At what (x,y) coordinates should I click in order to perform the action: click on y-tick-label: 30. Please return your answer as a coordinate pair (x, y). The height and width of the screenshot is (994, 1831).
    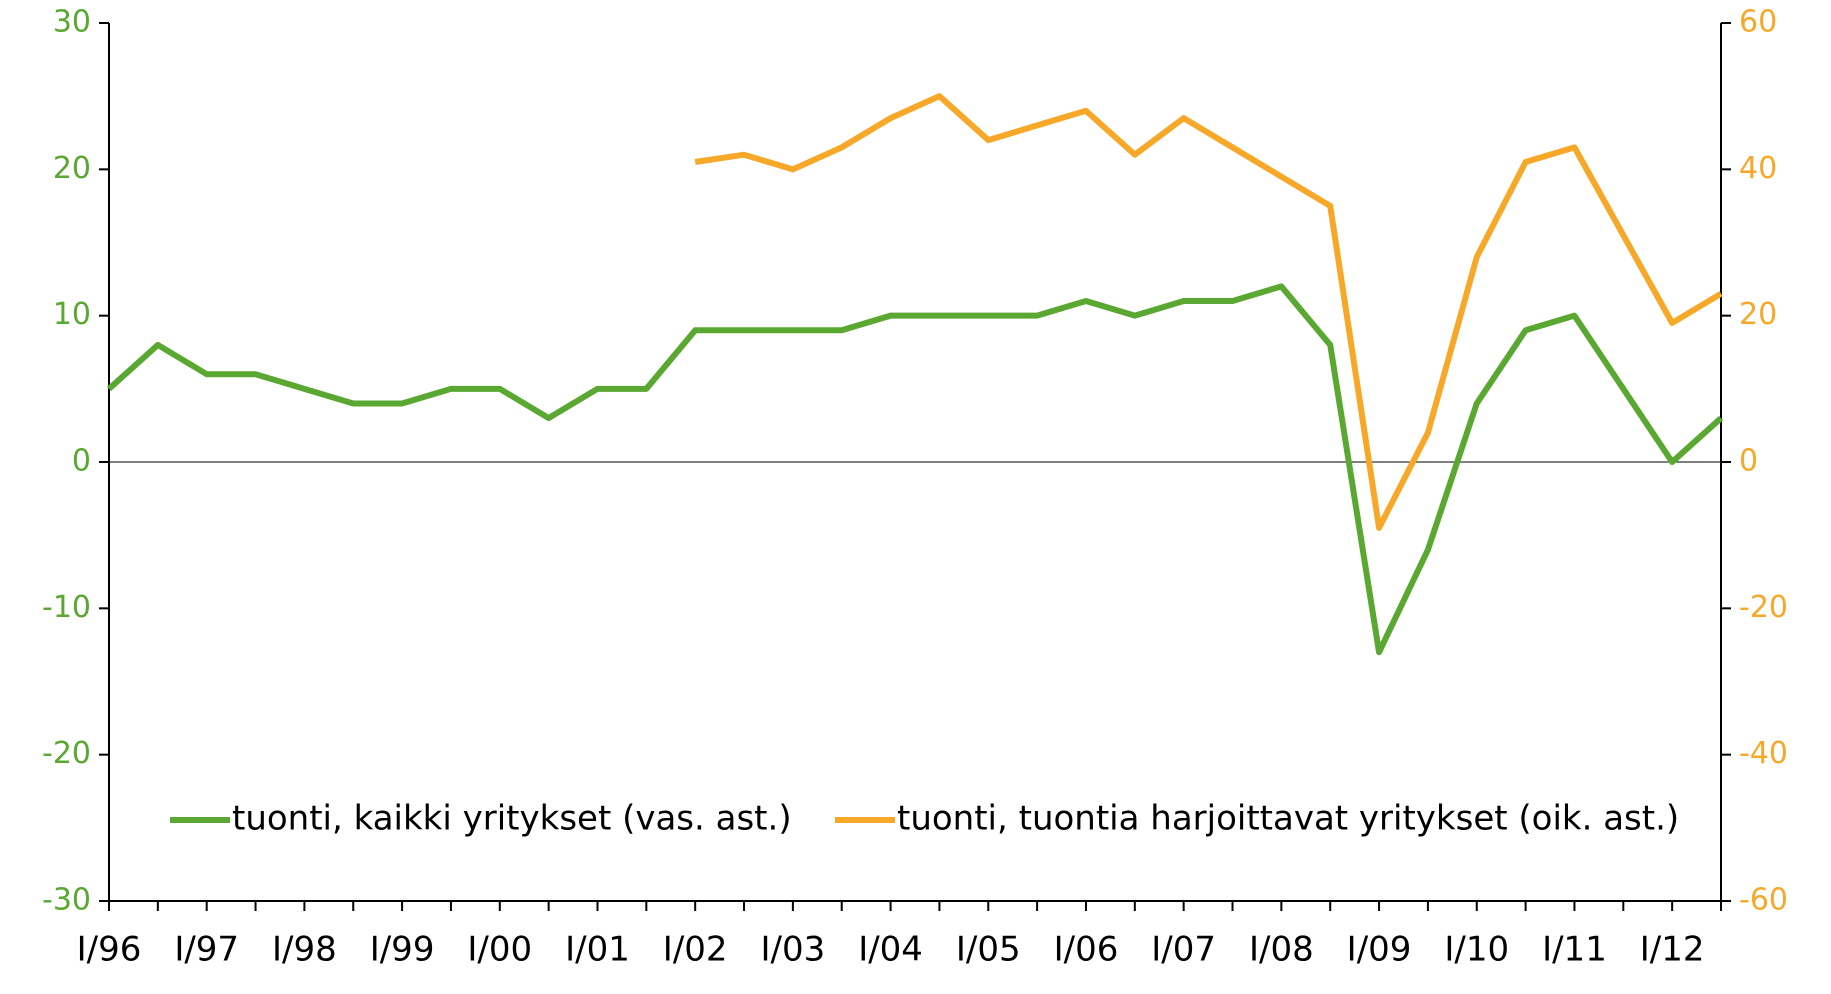
    Looking at the image, I should click on (72, 22).